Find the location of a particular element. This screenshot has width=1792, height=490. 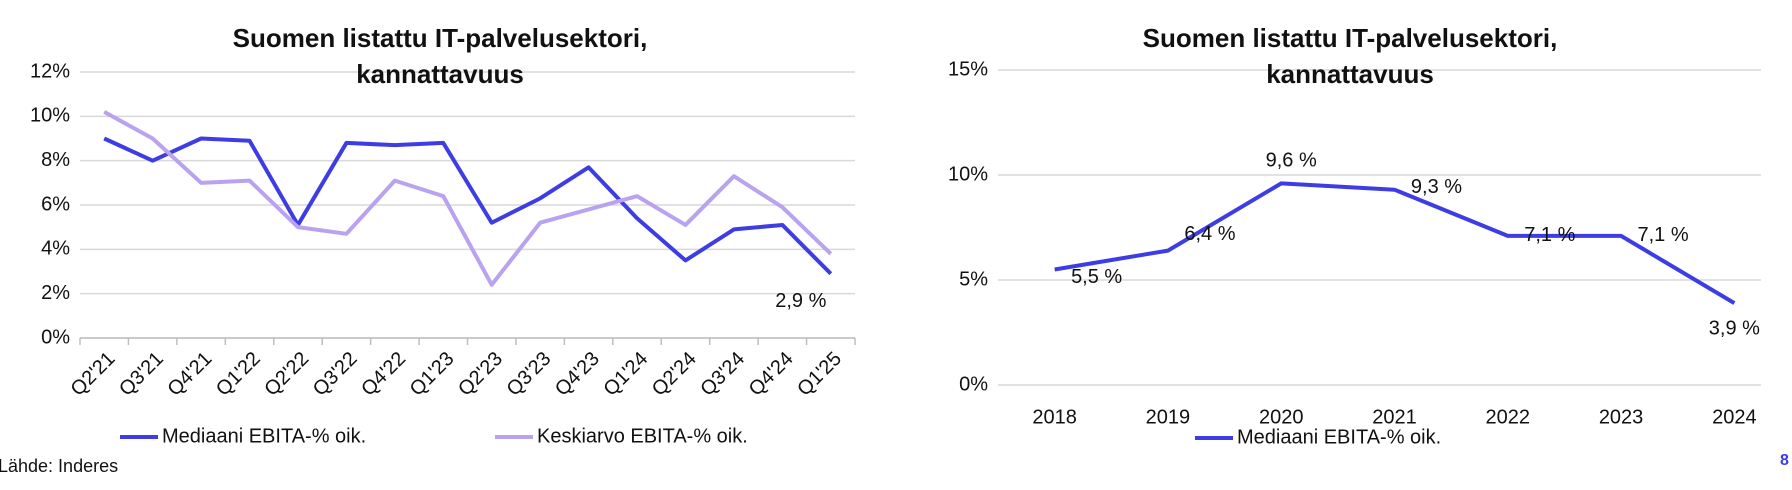

y-tick-label: 4% is located at coordinates (55, 249).